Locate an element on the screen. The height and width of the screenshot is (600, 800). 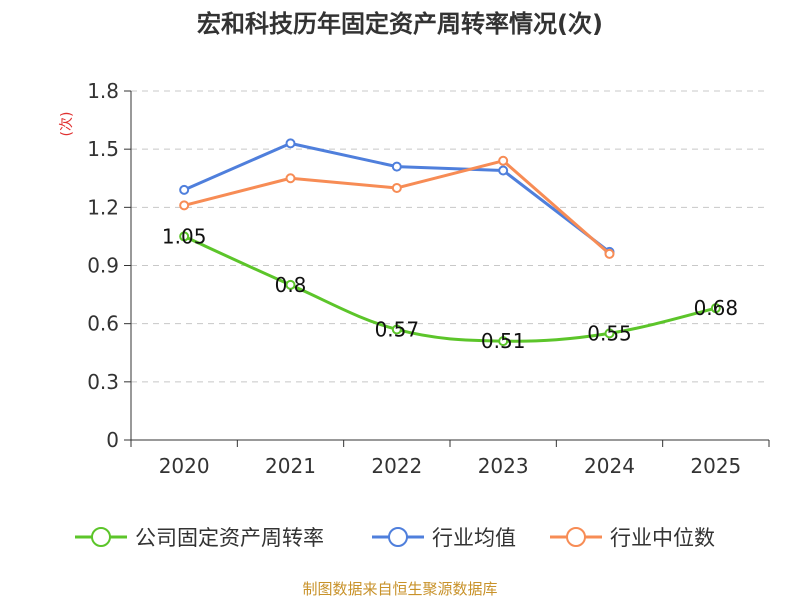
legend: 公司固定资产周转率 行业均值 行业中位数 is located at coordinates (395, 538).